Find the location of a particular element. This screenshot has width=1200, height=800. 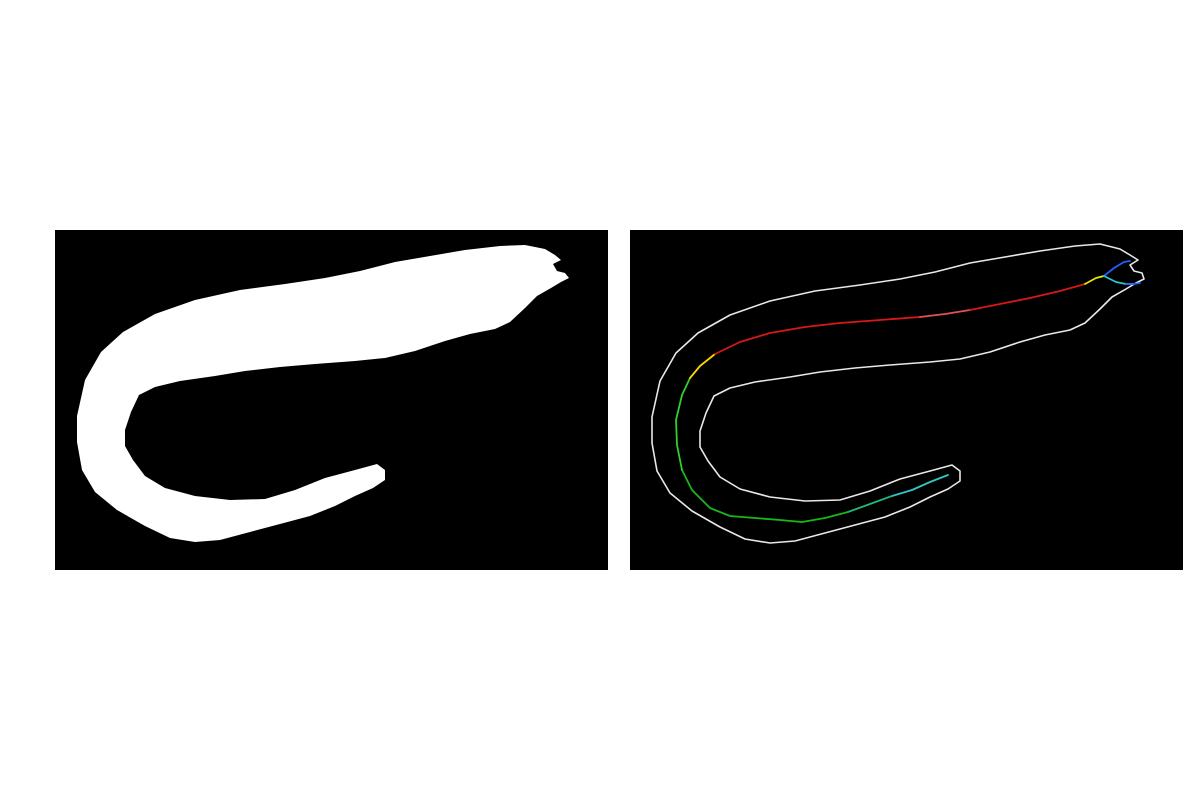

midline-tail-segment is located at coordinates (920, 485).